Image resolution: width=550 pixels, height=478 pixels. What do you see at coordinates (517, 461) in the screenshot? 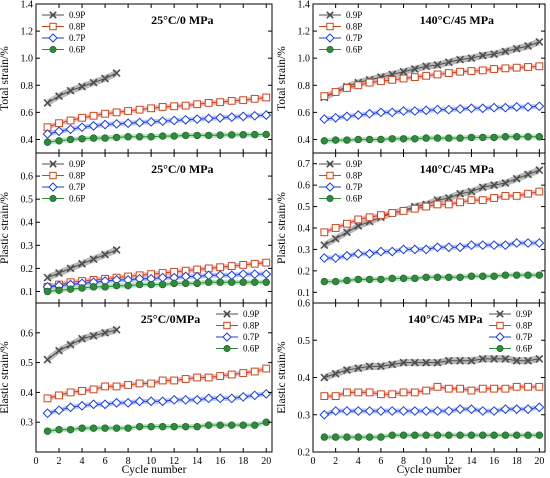
I see `x-tick-label: 18` at bounding box center [517, 461].